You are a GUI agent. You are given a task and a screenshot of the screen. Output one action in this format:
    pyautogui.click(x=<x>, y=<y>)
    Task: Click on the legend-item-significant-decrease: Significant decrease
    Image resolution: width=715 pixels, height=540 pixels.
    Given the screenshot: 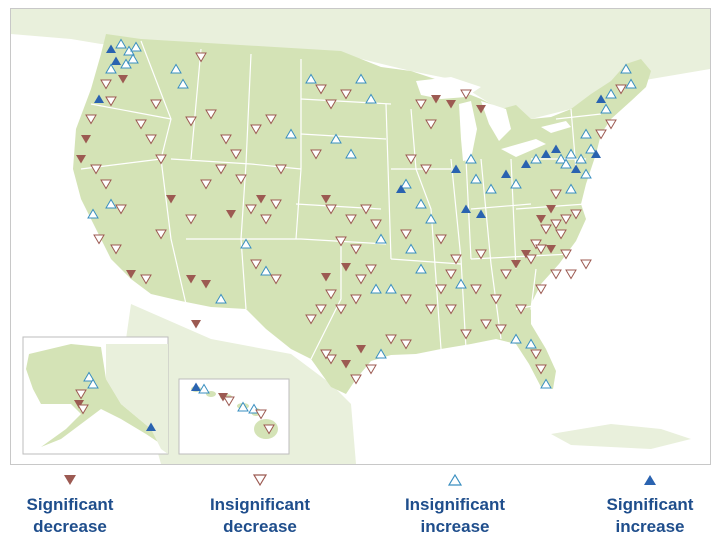 What is the action you would take?
    pyautogui.click(x=70, y=504)
    